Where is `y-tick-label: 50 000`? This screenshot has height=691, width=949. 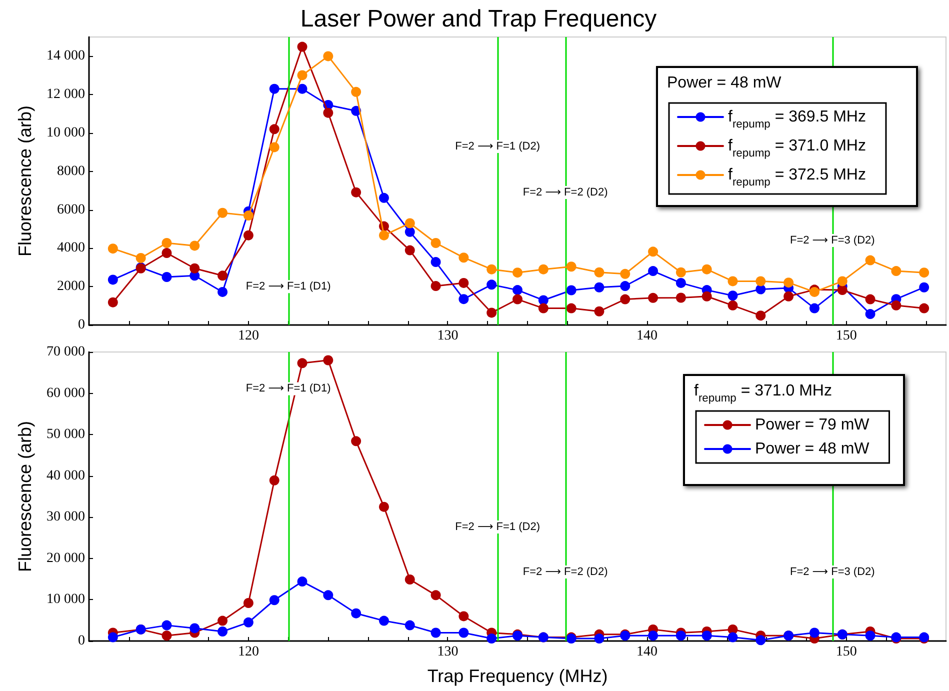
y-tick-label: 50 000 is located at coordinates (65, 434).